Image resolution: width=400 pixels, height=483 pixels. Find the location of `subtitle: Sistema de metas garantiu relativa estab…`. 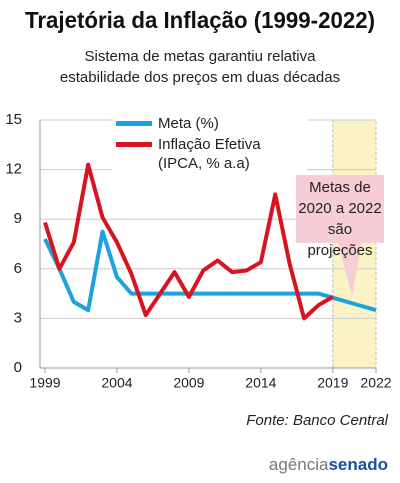

subtitle: Sistema de metas garantiu relativa estab… is located at coordinates (200, 67).